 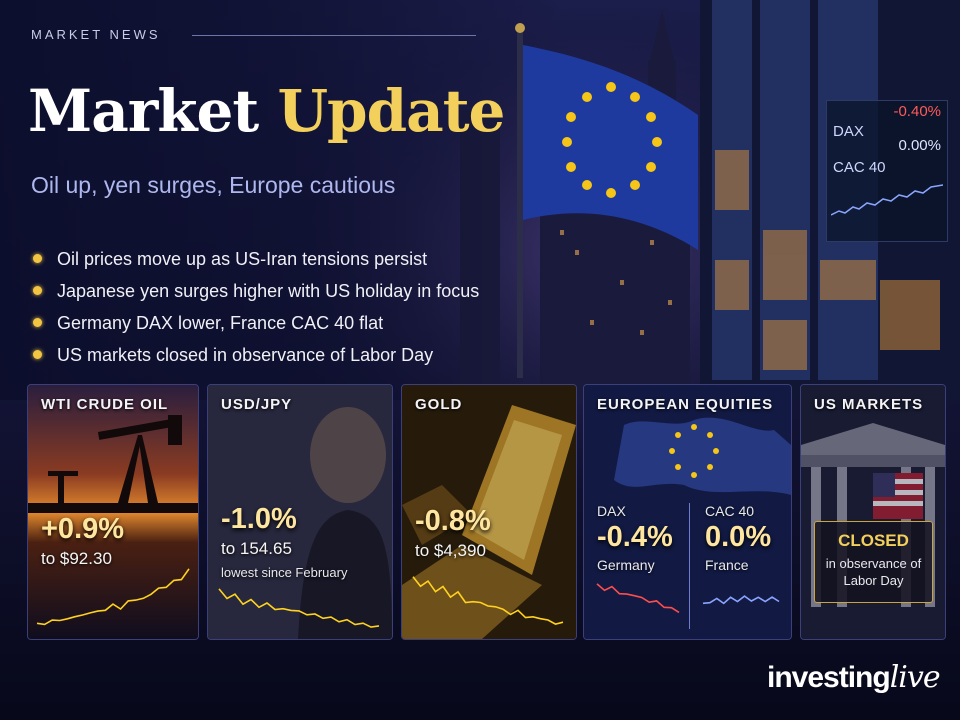 What do you see at coordinates (635, 537) in the screenshot?
I see `dax-change: -0.4%` at bounding box center [635, 537].